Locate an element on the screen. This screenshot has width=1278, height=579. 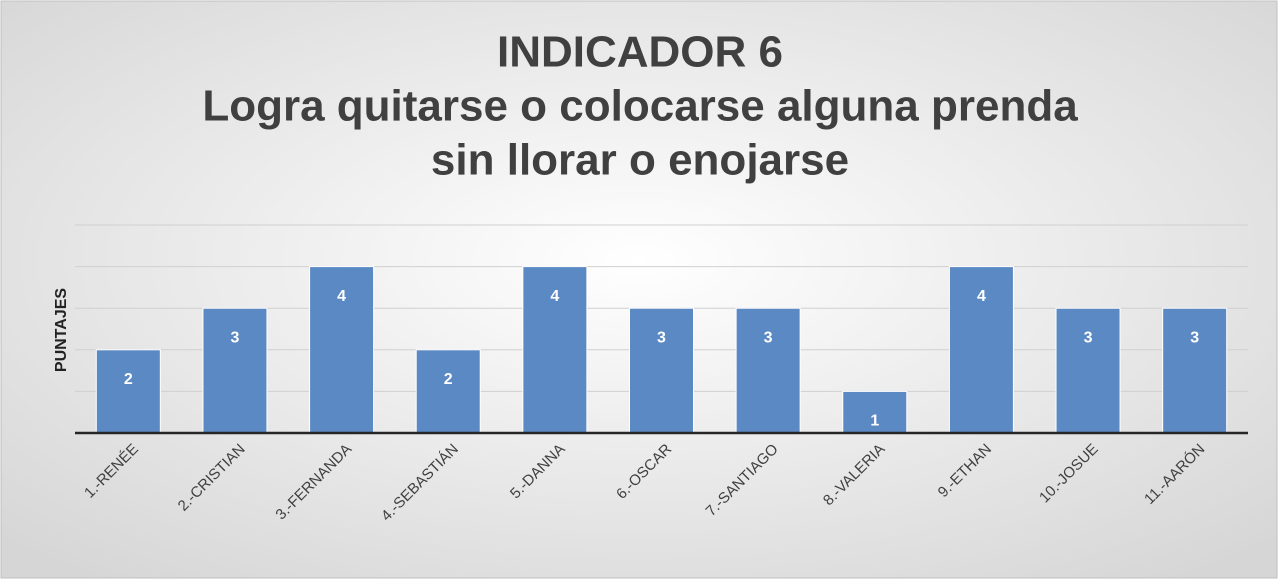
chart-title: Logra quitarse o colocarse alguna prenda is located at coordinates (640, 106).